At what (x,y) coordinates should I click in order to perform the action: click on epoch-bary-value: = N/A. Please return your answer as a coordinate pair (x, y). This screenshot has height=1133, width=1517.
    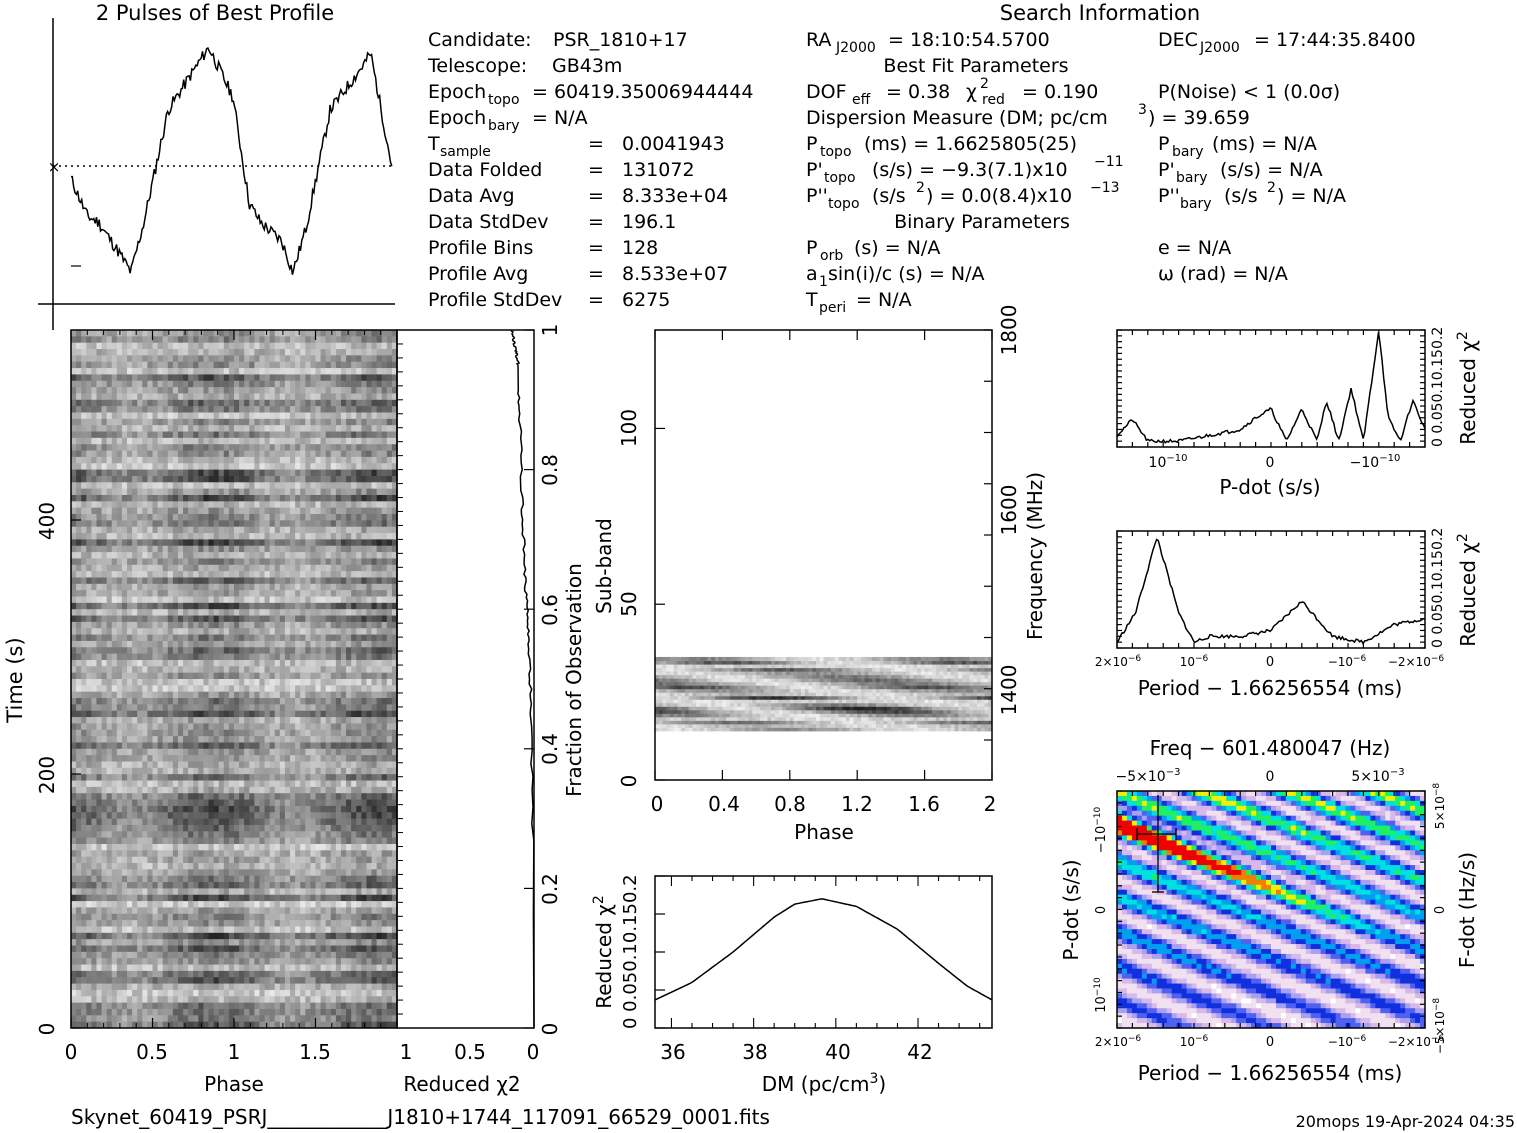
    Looking at the image, I should click on (560, 118).